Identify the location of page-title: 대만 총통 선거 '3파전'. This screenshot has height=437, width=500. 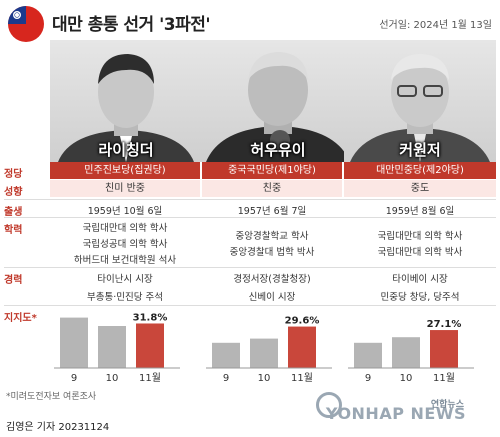
(131, 25).